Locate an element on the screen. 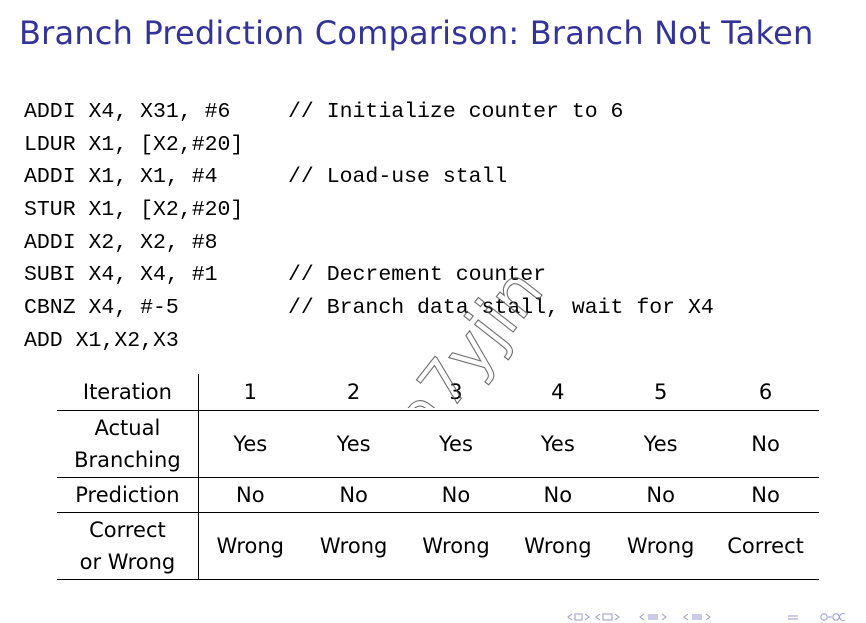 Image resolution: width=866 pixels, height=623 pixels. code-line: ADD X1,X2,X3 is located at coordinates (101, 341).